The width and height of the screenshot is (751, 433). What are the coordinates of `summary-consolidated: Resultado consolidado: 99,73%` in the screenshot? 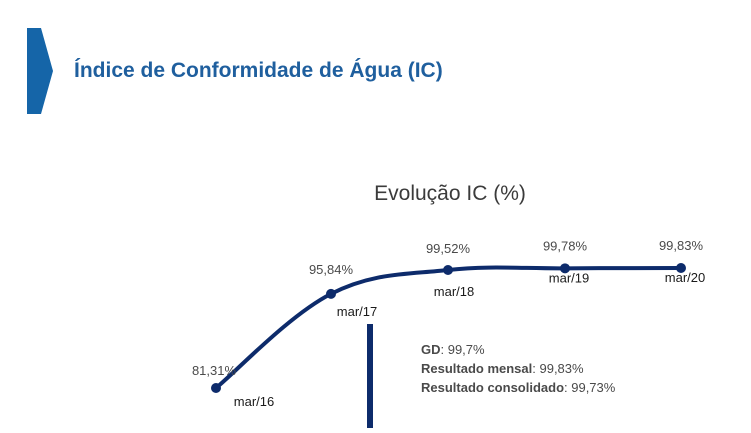 It's located at (518, 387).